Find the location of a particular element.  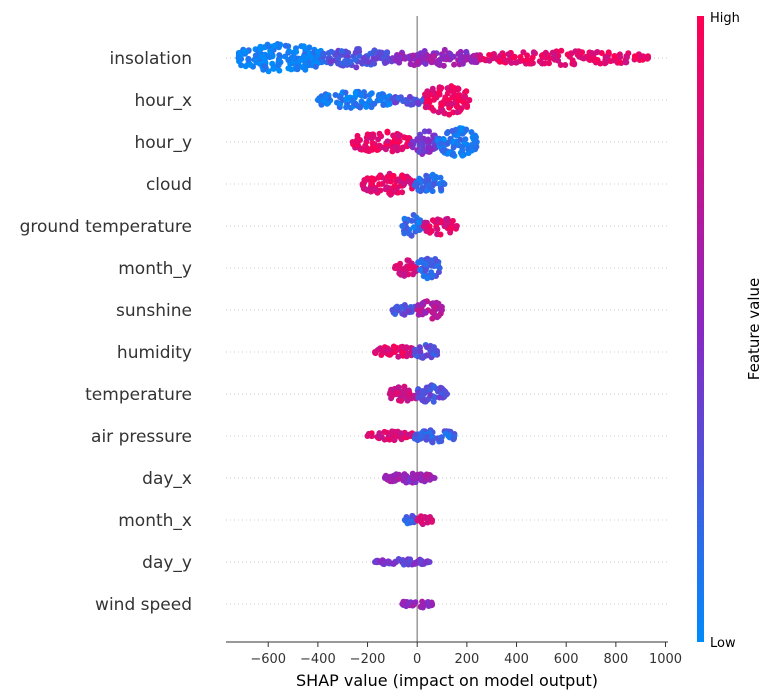

x-tick-label: −200 is located at coordinates (368, 659).